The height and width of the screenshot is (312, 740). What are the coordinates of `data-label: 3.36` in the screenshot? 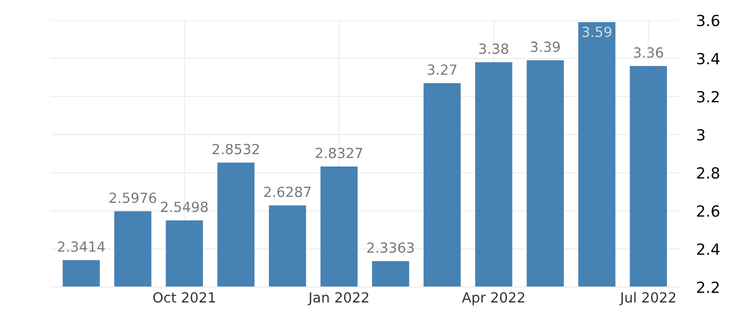 It's located at (648, 52).